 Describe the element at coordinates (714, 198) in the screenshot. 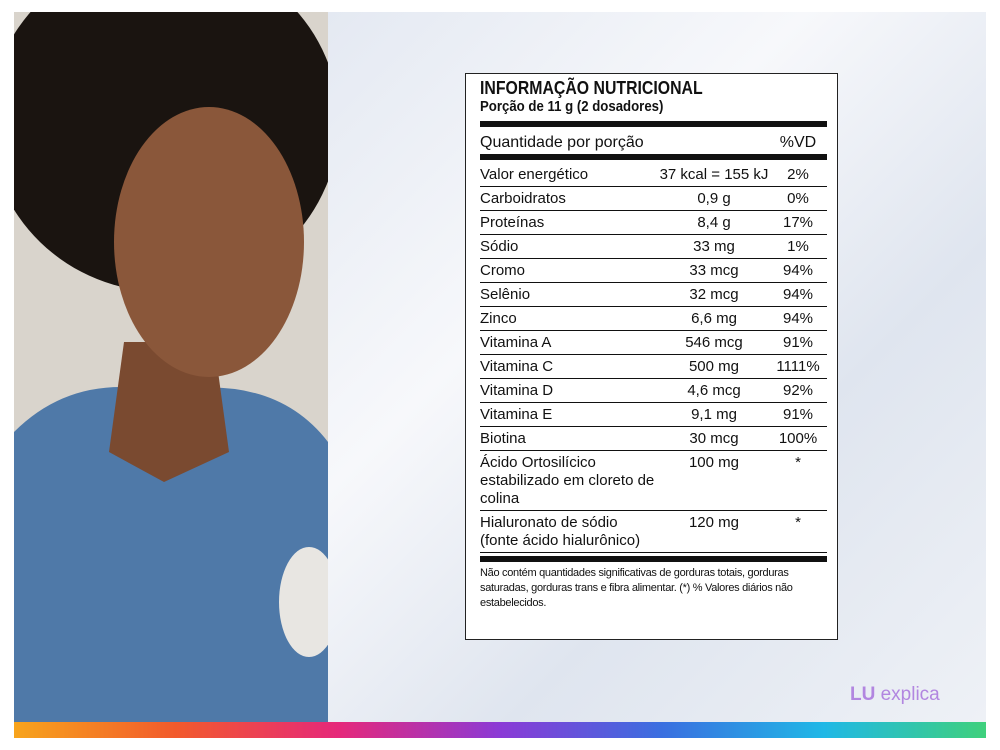

I see `nutrient-amount: 0,9 g` at that location.